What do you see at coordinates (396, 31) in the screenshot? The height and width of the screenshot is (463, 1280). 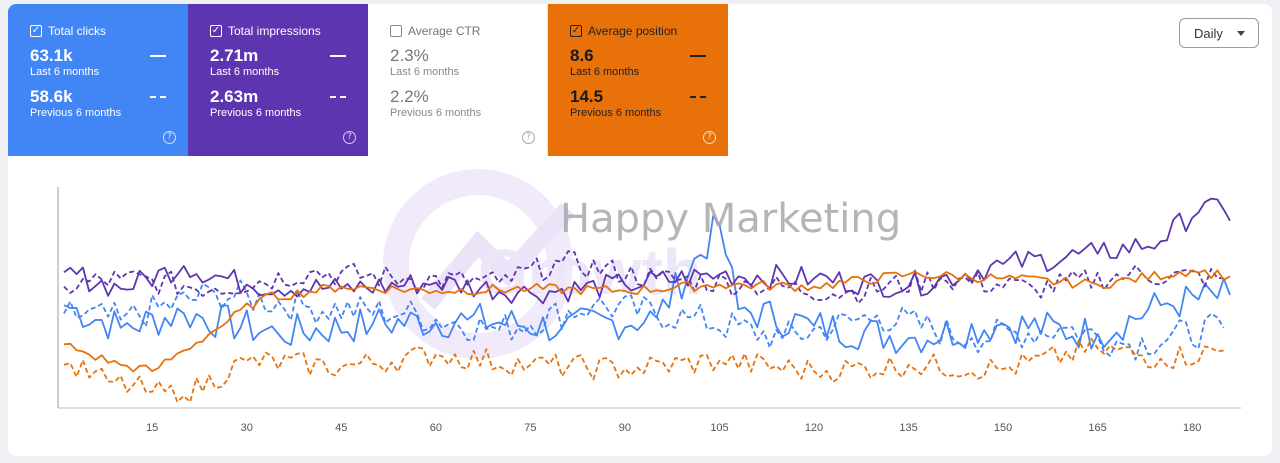 I see `checkbox-unchecked-icon` at bounding box center [396, 31].